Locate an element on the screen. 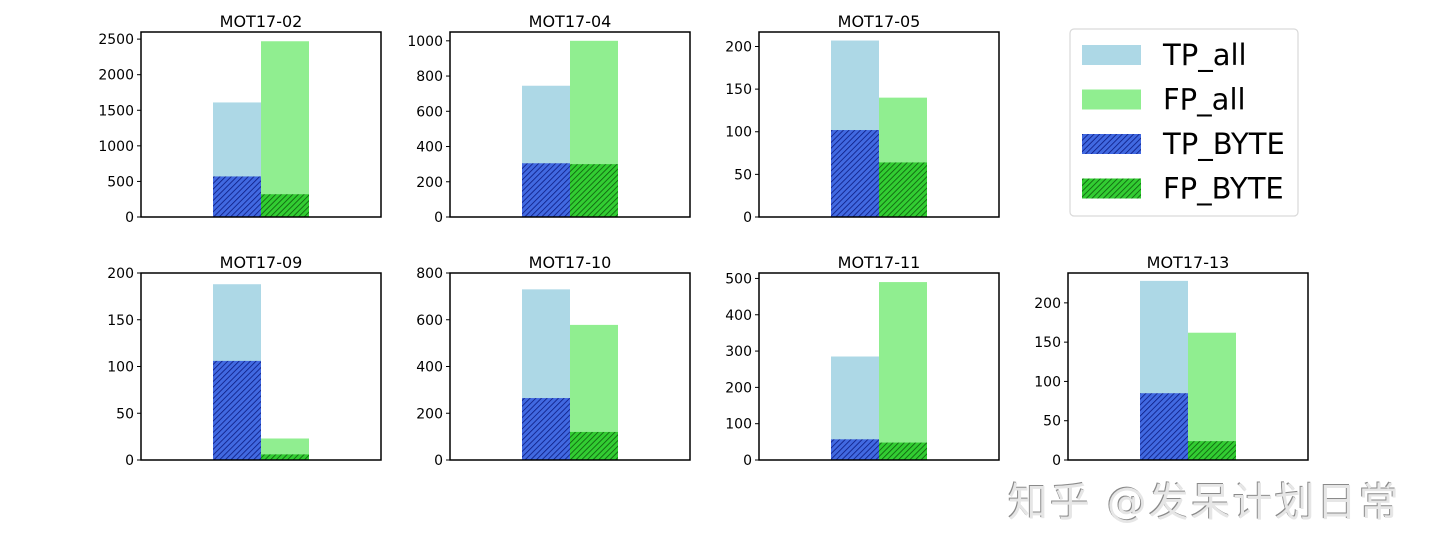 The image size is (1440, 553). subplot-title: MOT17-05 is located at coordinates (879, 21).